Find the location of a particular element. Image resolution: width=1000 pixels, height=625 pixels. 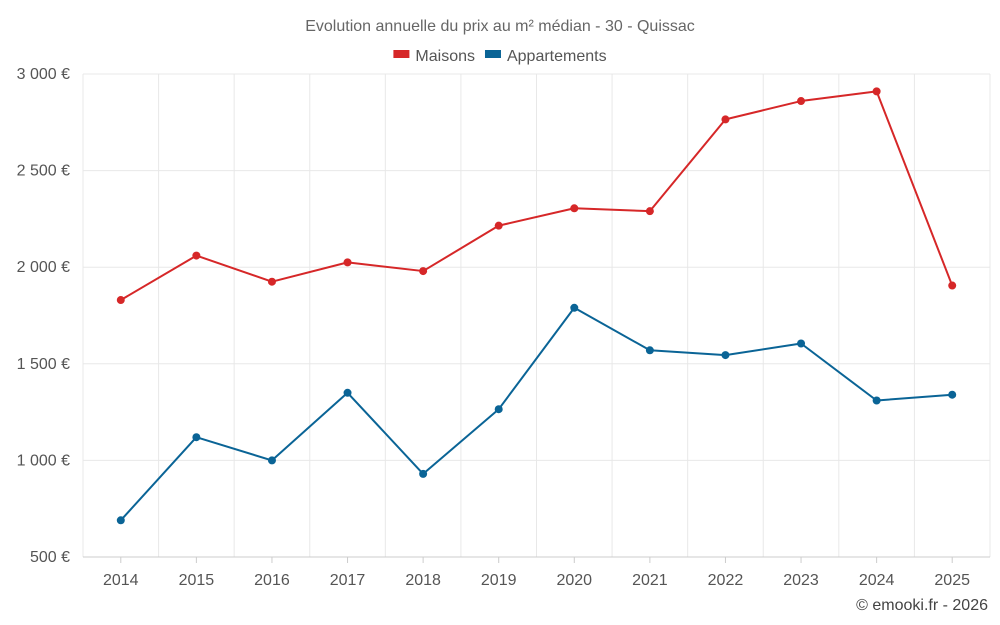

y-tick-label: 2 500 € is located at coordinates (43, 171).